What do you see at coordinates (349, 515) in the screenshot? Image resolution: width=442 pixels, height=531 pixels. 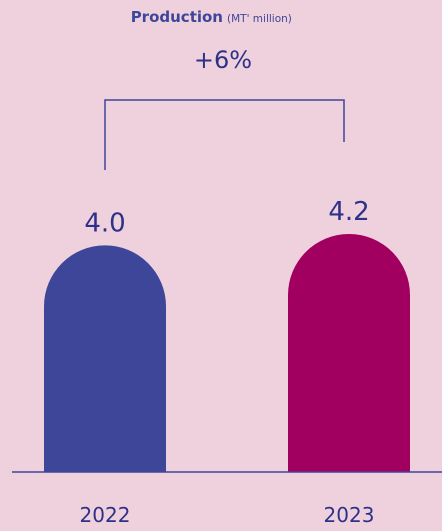 I see `category-label-2023: 2023` at bounding box center [349, 515].